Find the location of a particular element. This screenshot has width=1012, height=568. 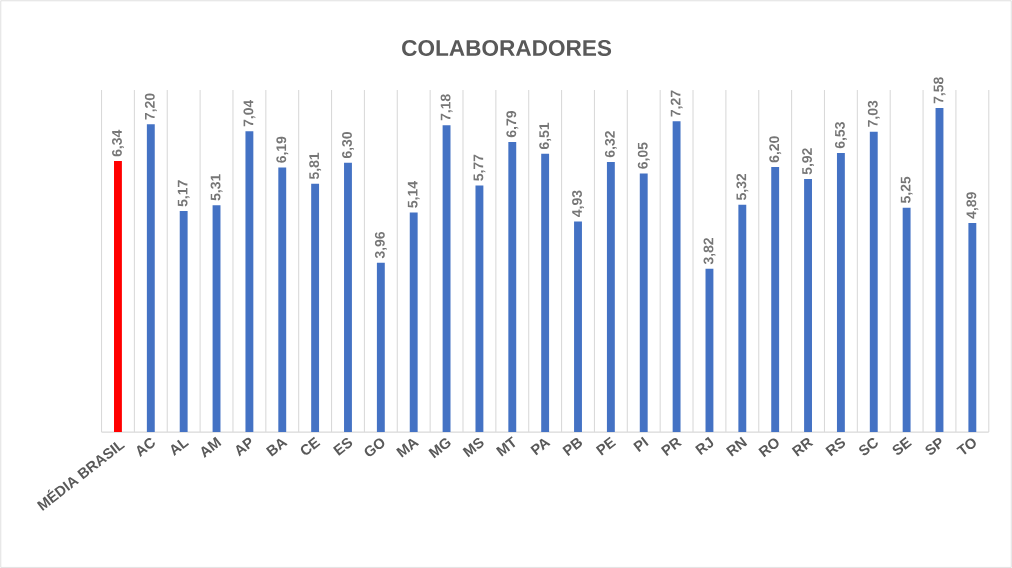

x-tick-label: PR is located at coordinates (671, 446).